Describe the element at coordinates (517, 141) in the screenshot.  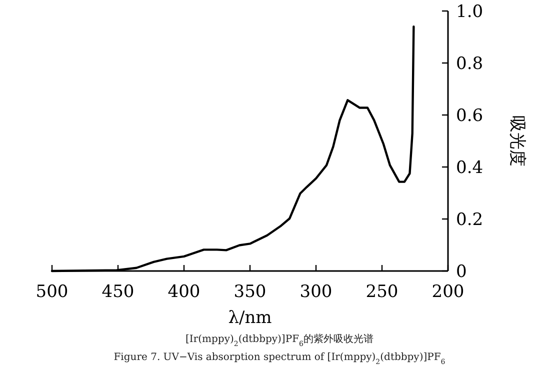
I see `y-axis-title: 吸光度` at that location.